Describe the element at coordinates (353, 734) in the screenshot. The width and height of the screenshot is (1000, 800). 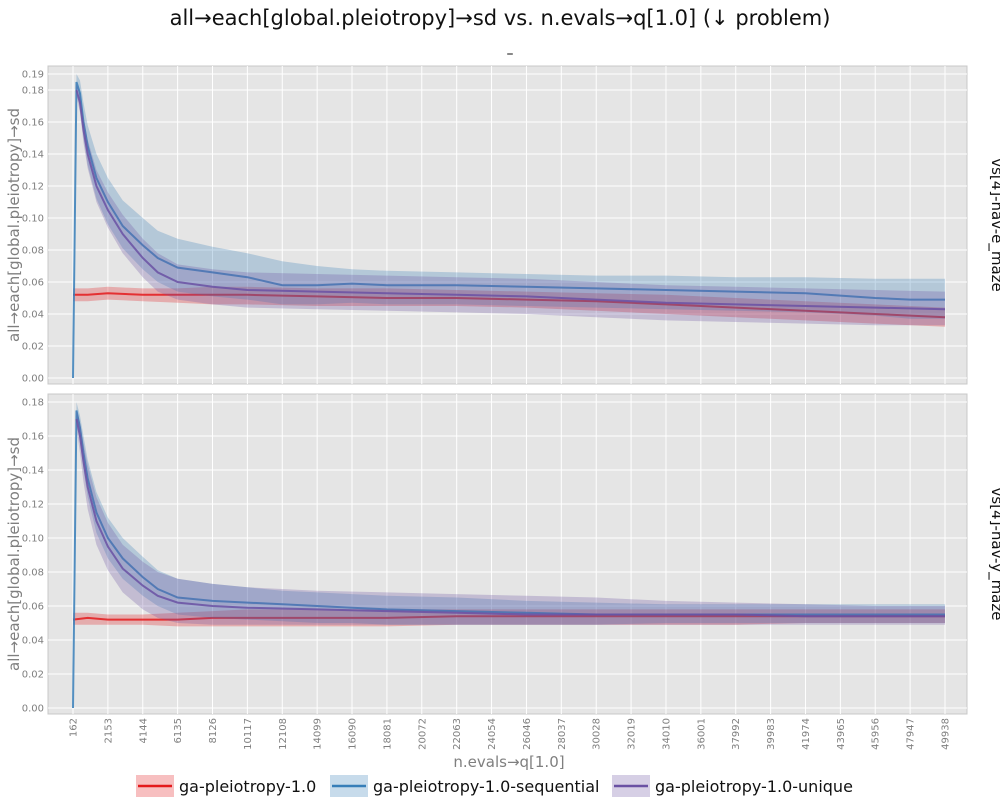
I see `x-tick-label: 16090` at that location.